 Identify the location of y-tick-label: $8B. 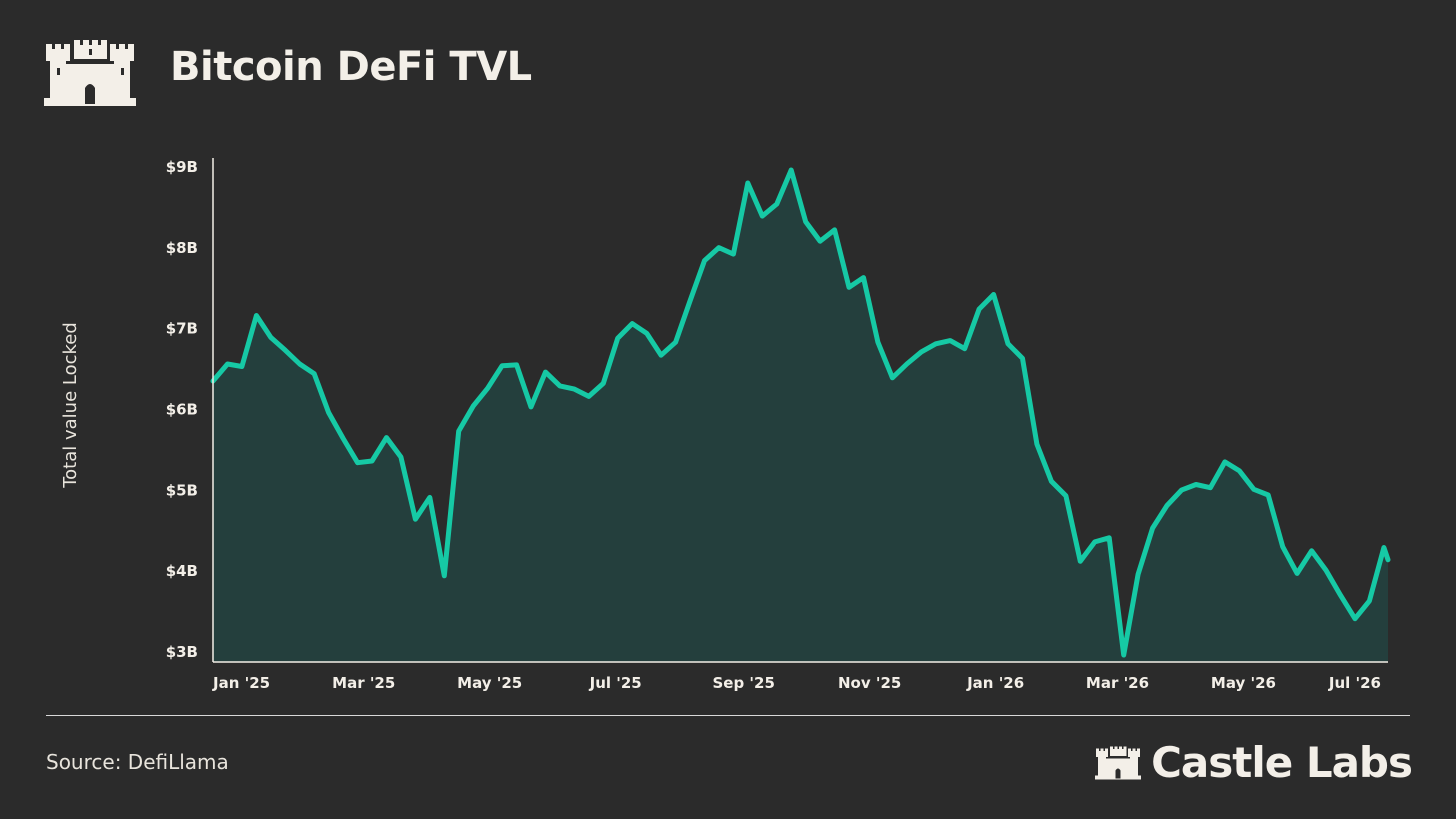
(182, 248).